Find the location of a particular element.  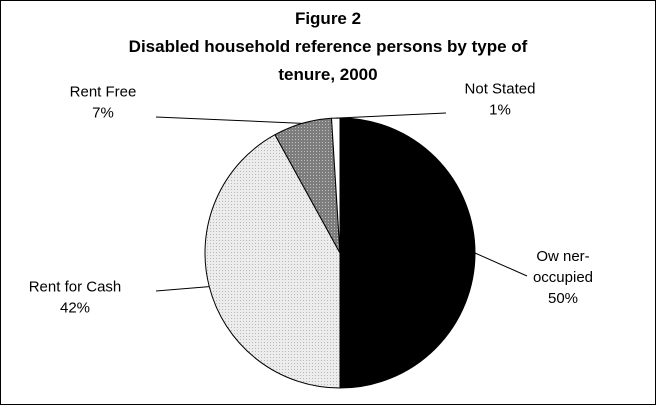

slice-name-label-0: occupied is located at coordinates (563, 277).